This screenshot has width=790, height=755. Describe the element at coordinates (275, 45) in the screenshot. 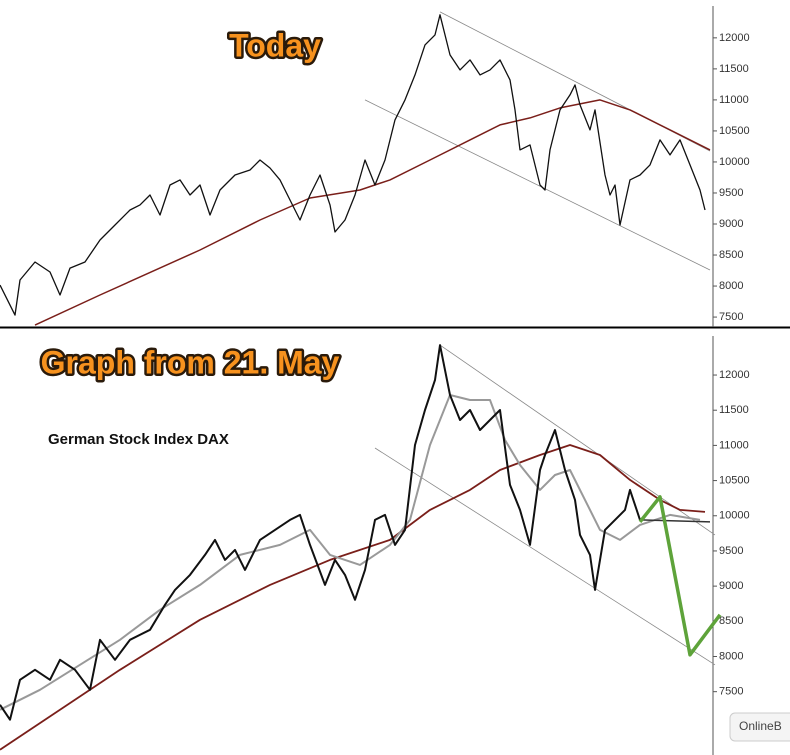

I see `panel-title: Today` at that location.